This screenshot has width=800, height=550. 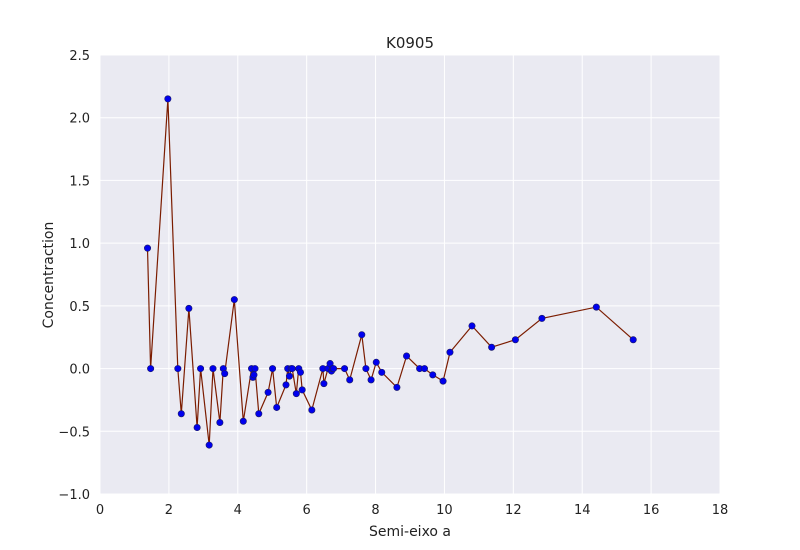 I want to click on x-axis-ticks: 0 2 4 6 8 10 12 14 16 18, so click(x=412, y=510).